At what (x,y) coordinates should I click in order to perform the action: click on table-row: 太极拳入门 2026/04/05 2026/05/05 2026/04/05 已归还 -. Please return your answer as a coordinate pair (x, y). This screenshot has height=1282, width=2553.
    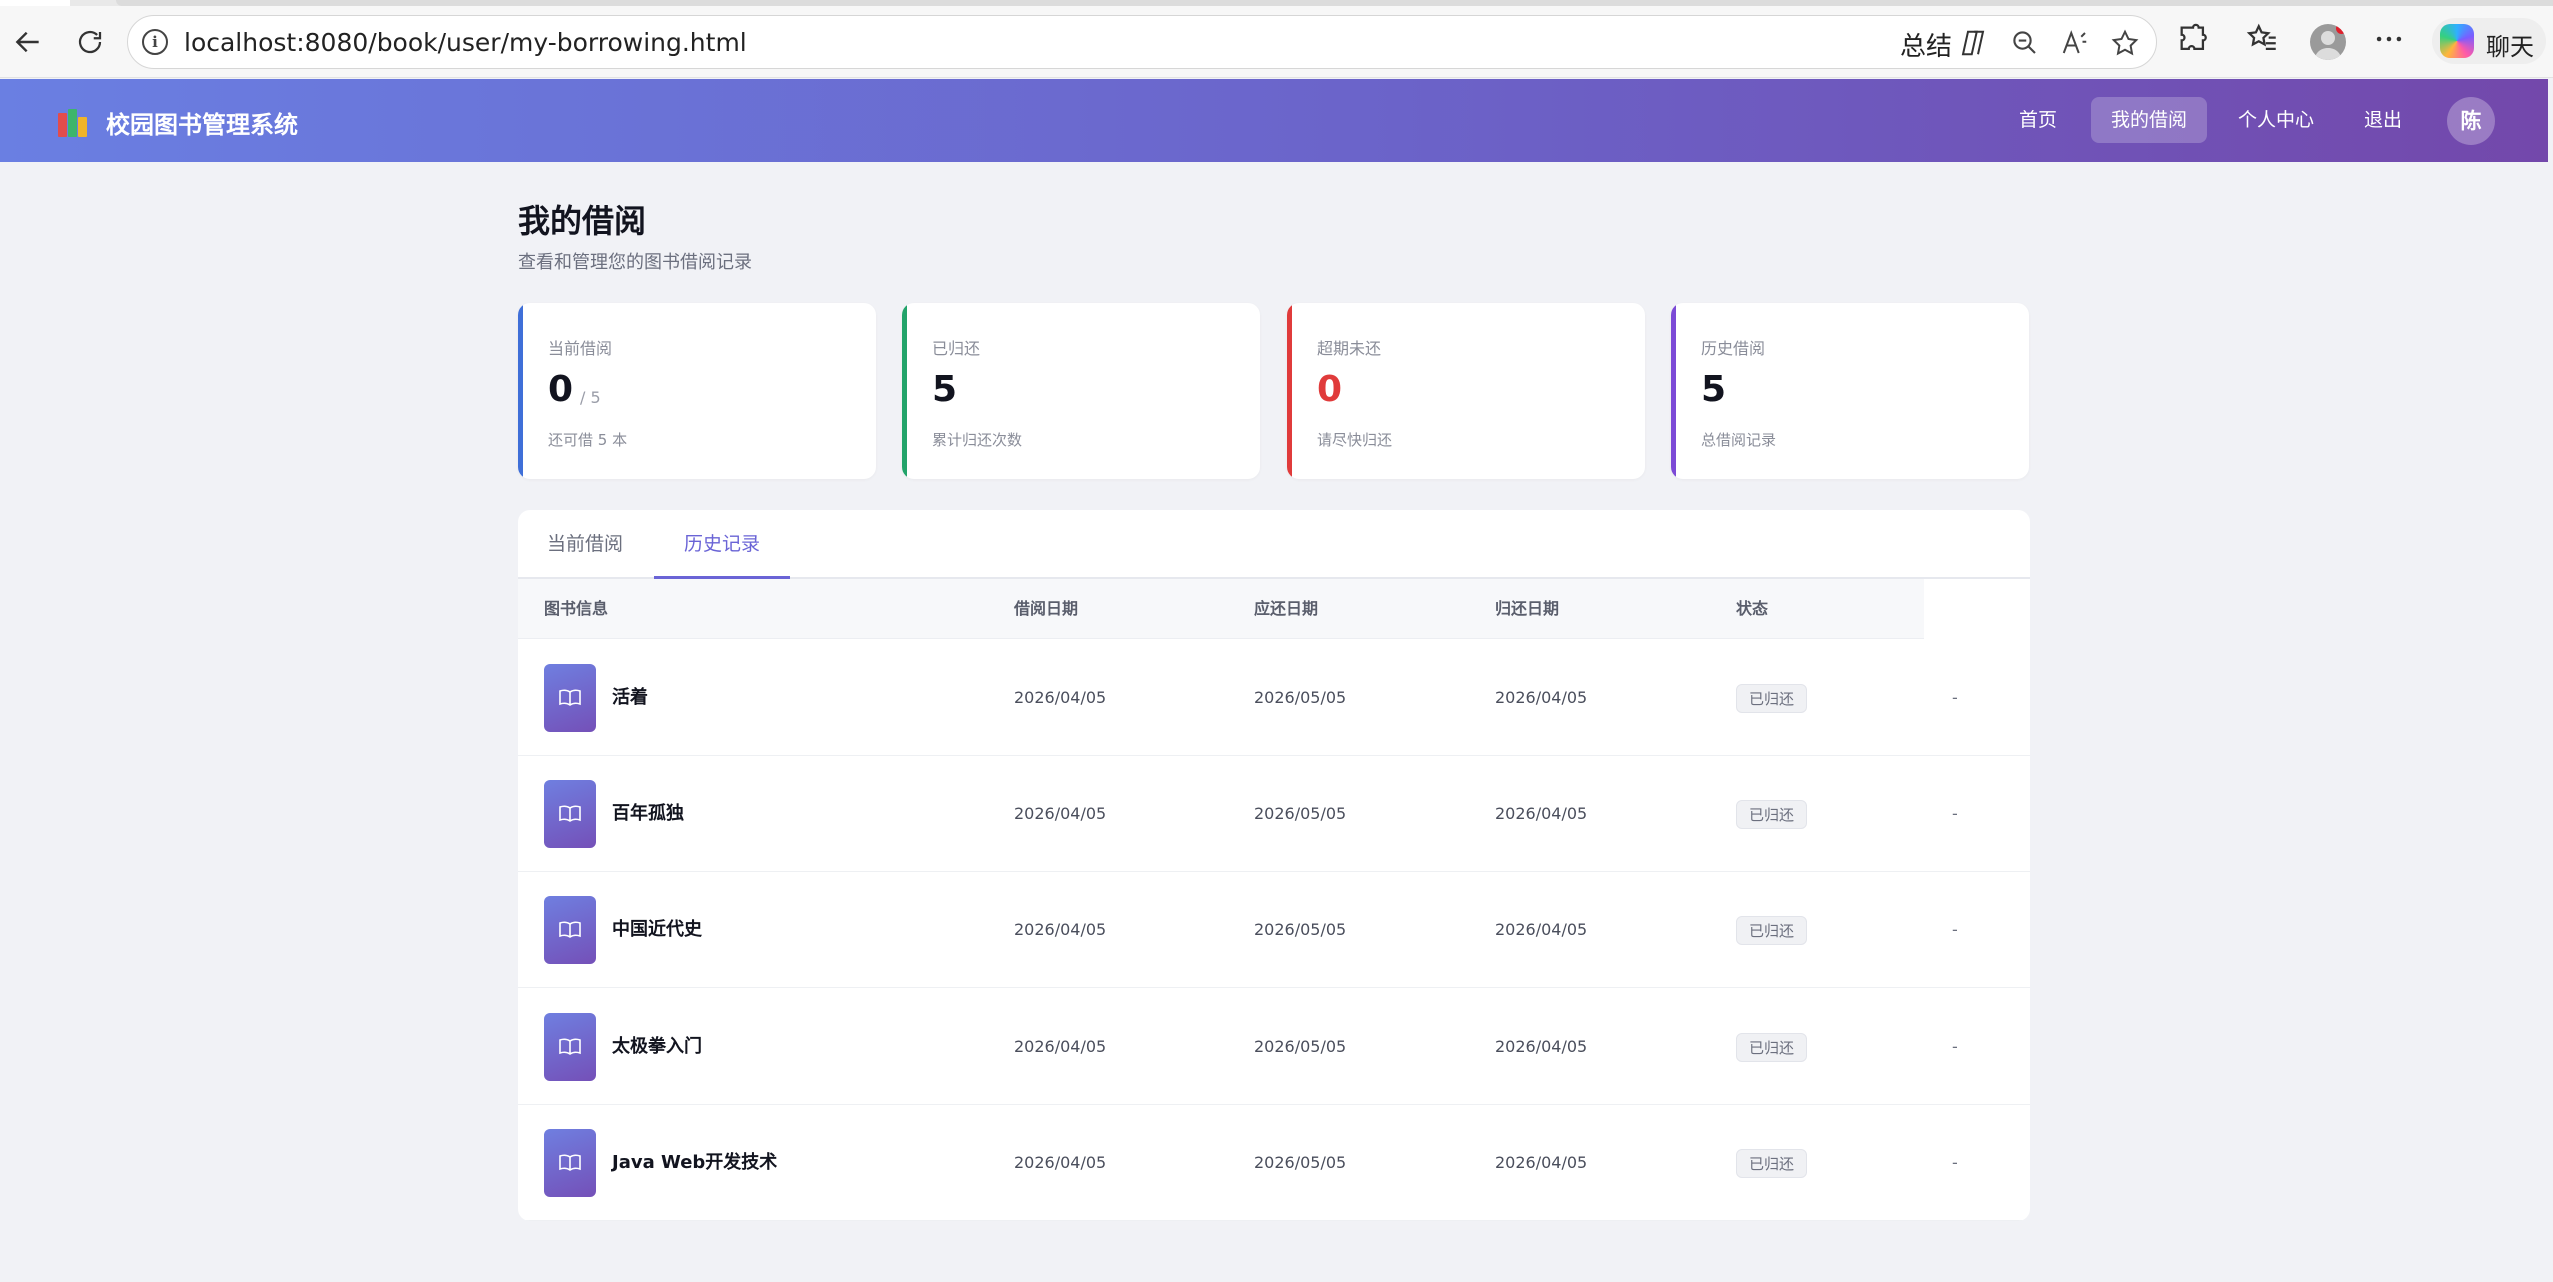
    Looking at the image, I should click on (1274, 1047).